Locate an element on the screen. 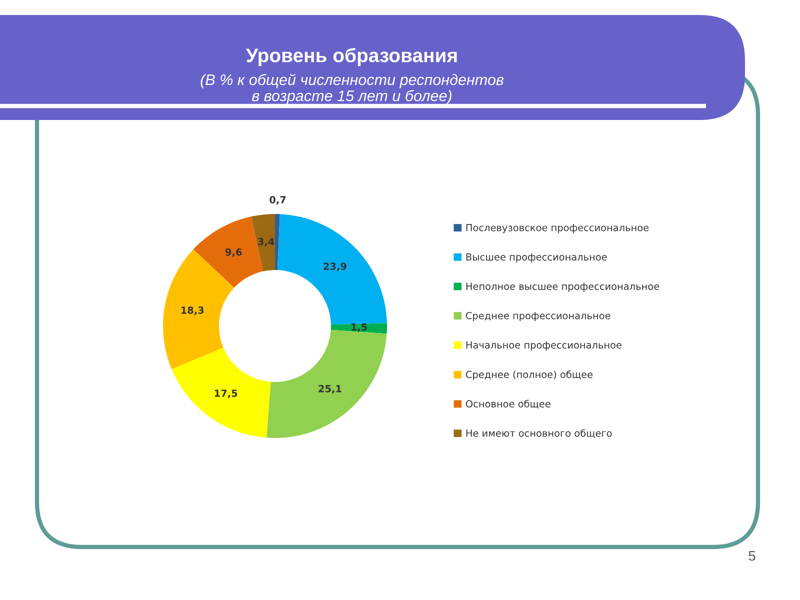 This screenshot has height=600, width=800. data-label: 3,4 is located at coordinates (266, 242).